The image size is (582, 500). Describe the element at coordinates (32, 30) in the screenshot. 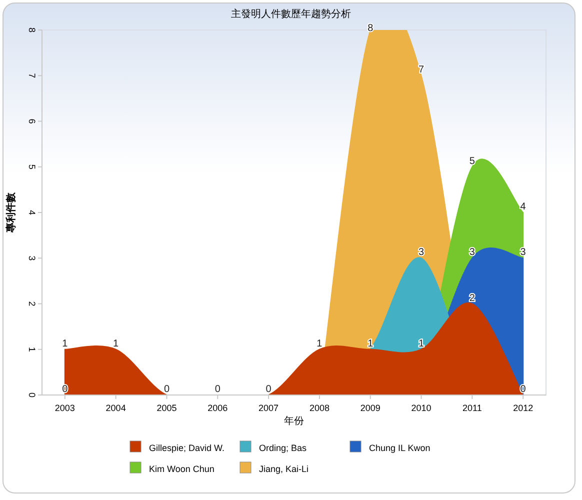

I see `y-tick-label: 8` at that location.